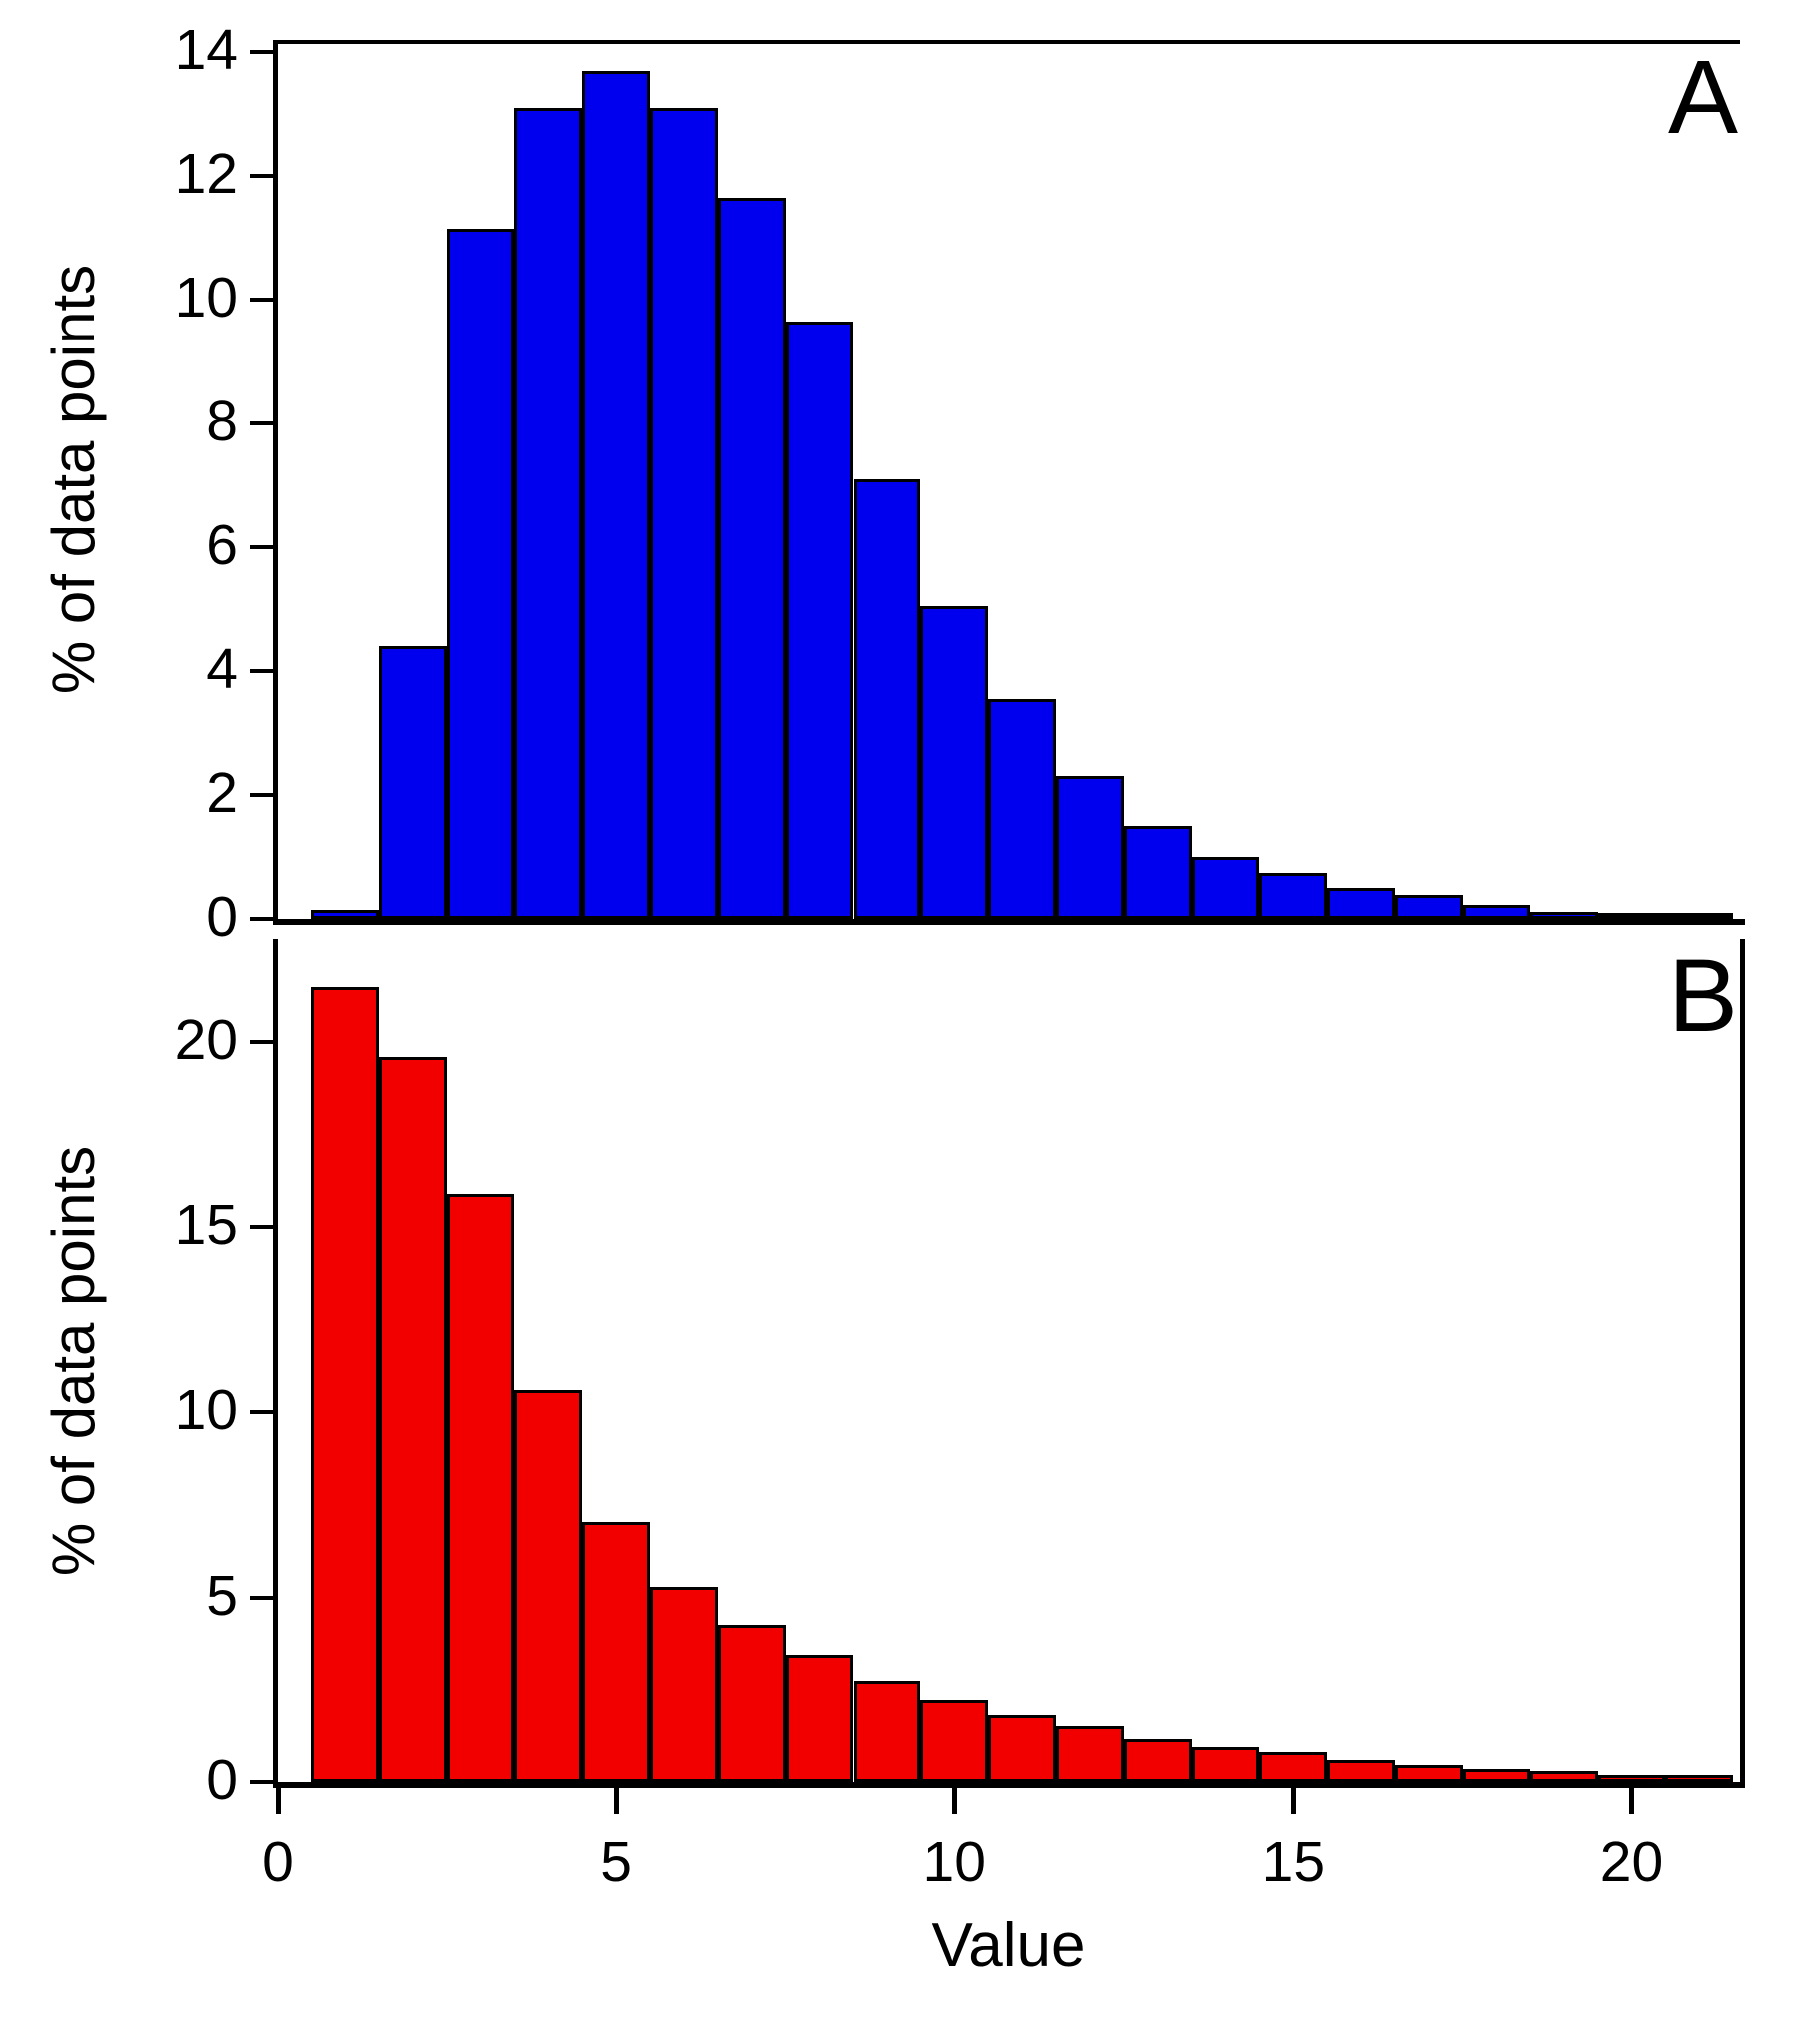  Describe the element at coordinates (1702, 97) in the screenshot. I see `panel-a-label: A` at that location.